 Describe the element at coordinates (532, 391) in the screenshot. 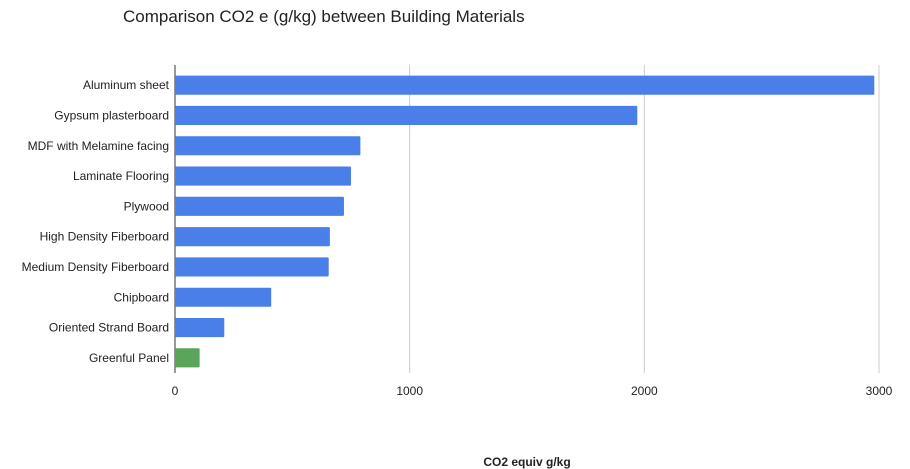

I see `x-tick-labels: 0 1000 2000 3000` at that location.